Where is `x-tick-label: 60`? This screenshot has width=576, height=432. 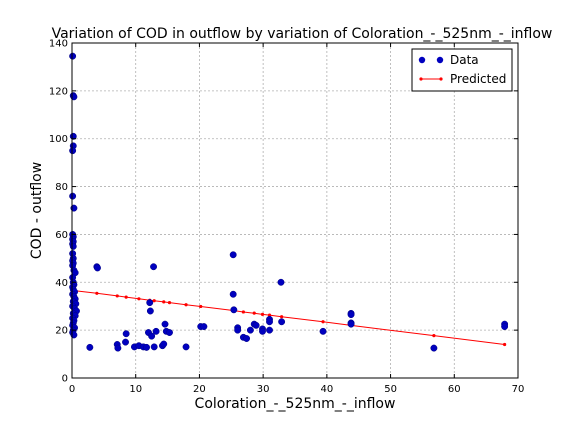 x-tick-label: 60 is located at coordinates (454, 389).